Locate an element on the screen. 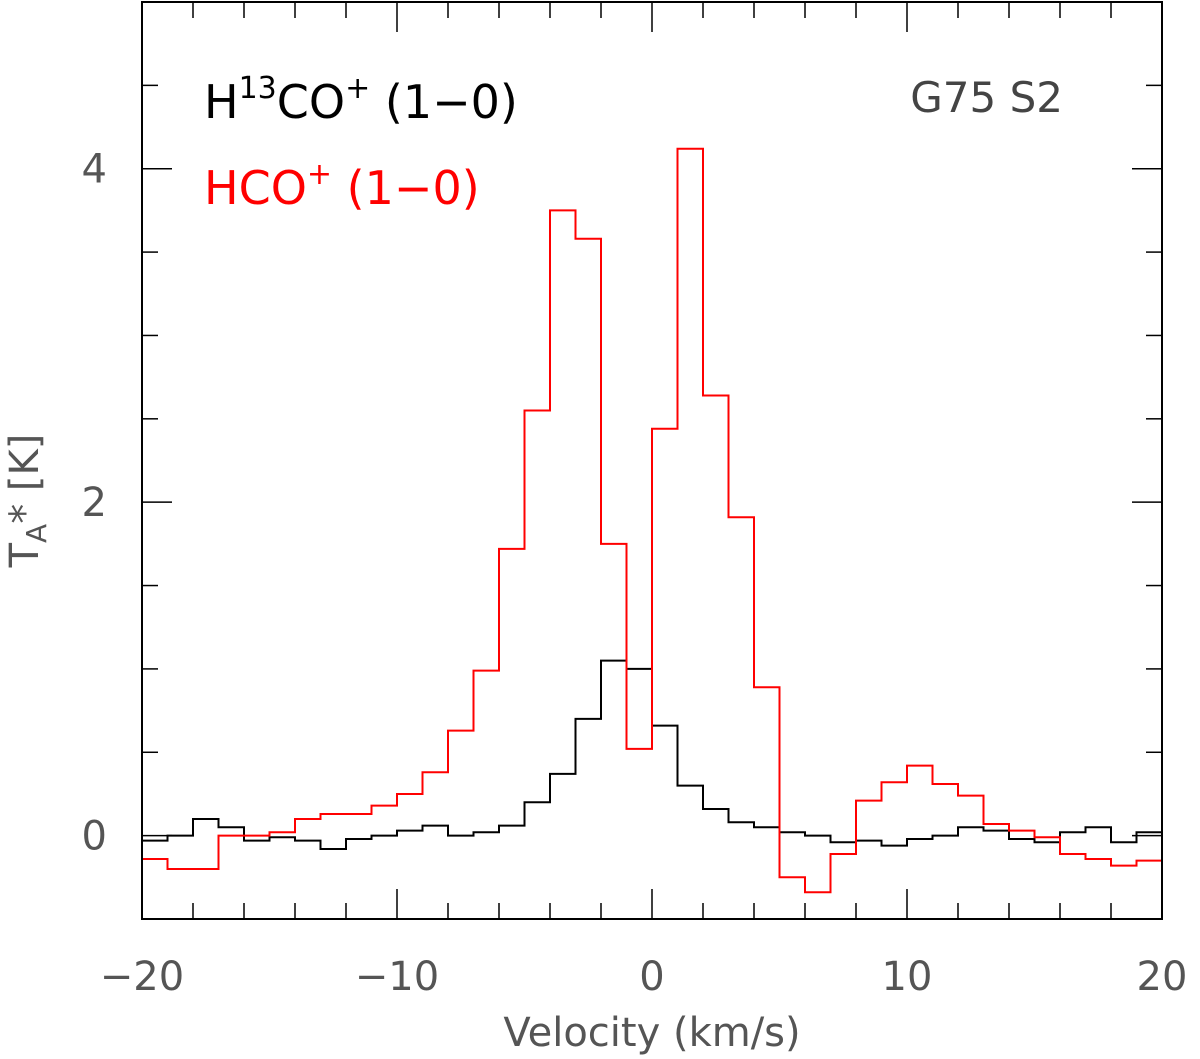  legend-h13co-sup: 13 is located at coordinates (258, 88).